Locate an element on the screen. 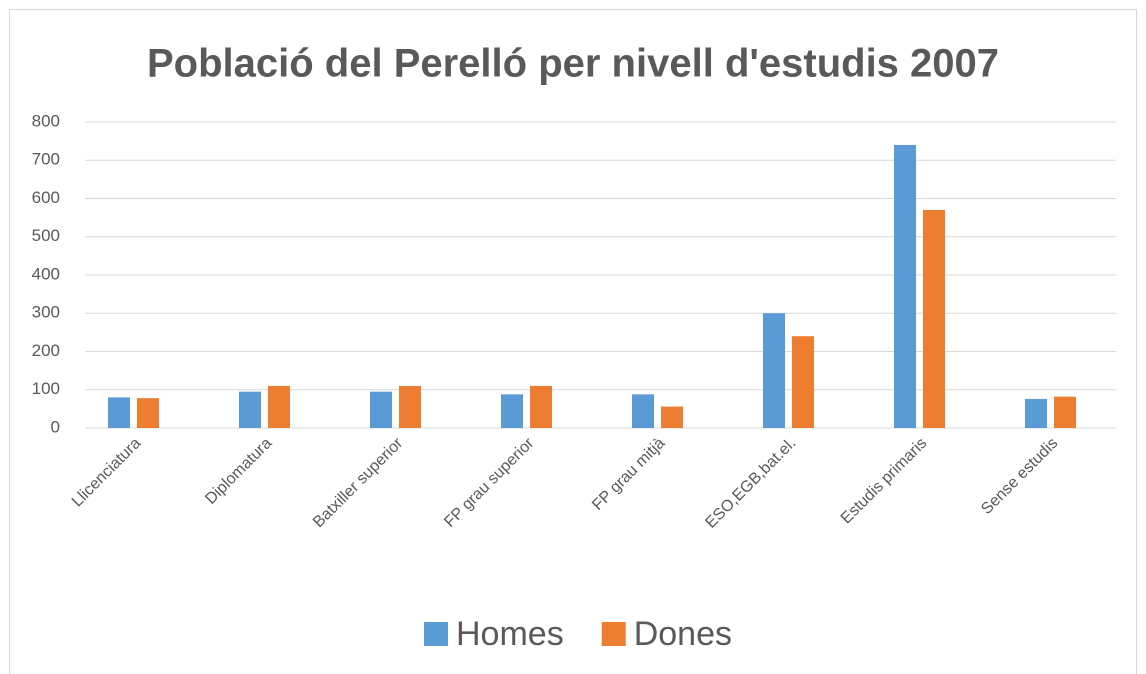  legend-label: Homes is located at coordinates (510, 634).